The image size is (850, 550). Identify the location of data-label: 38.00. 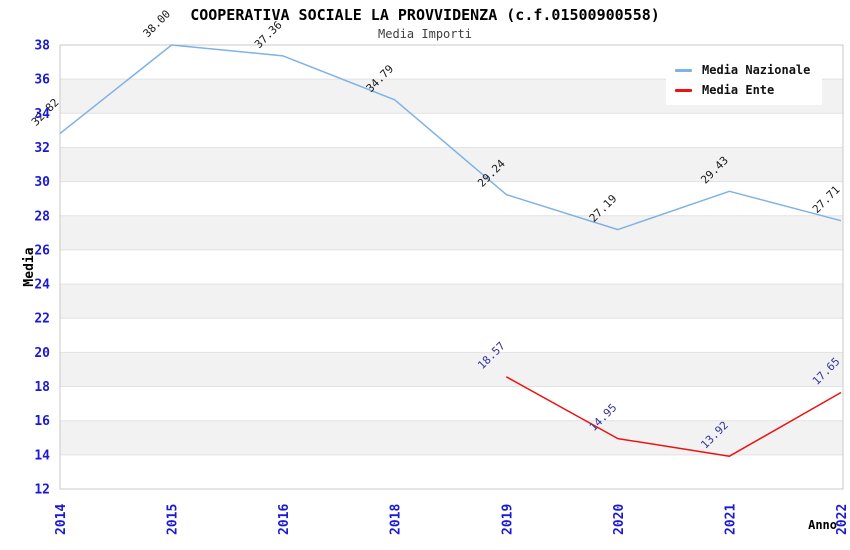
(157, 24).